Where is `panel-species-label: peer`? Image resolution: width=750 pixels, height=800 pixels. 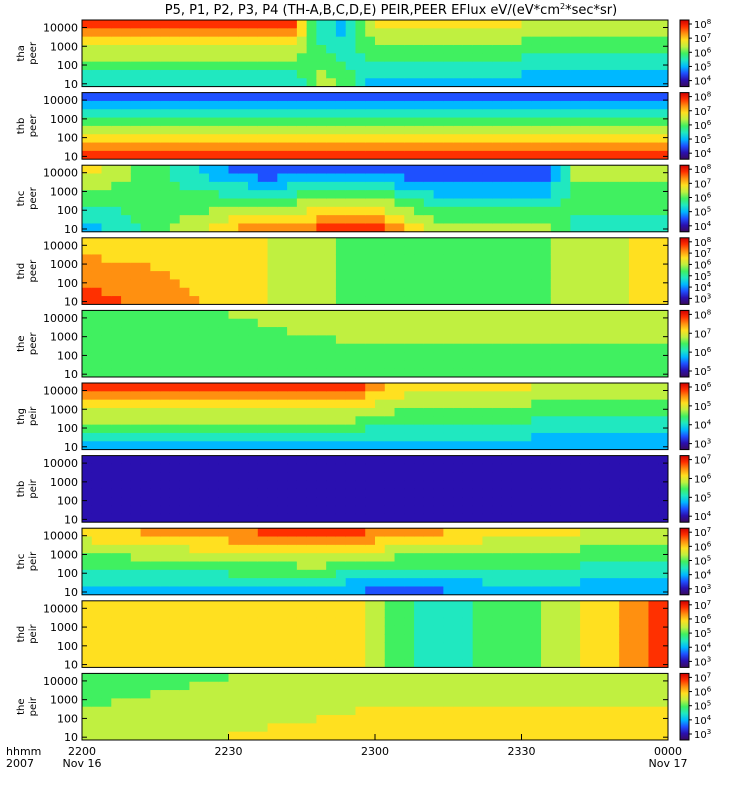 panel-species-label: peer is located at coordinates (33, 343).